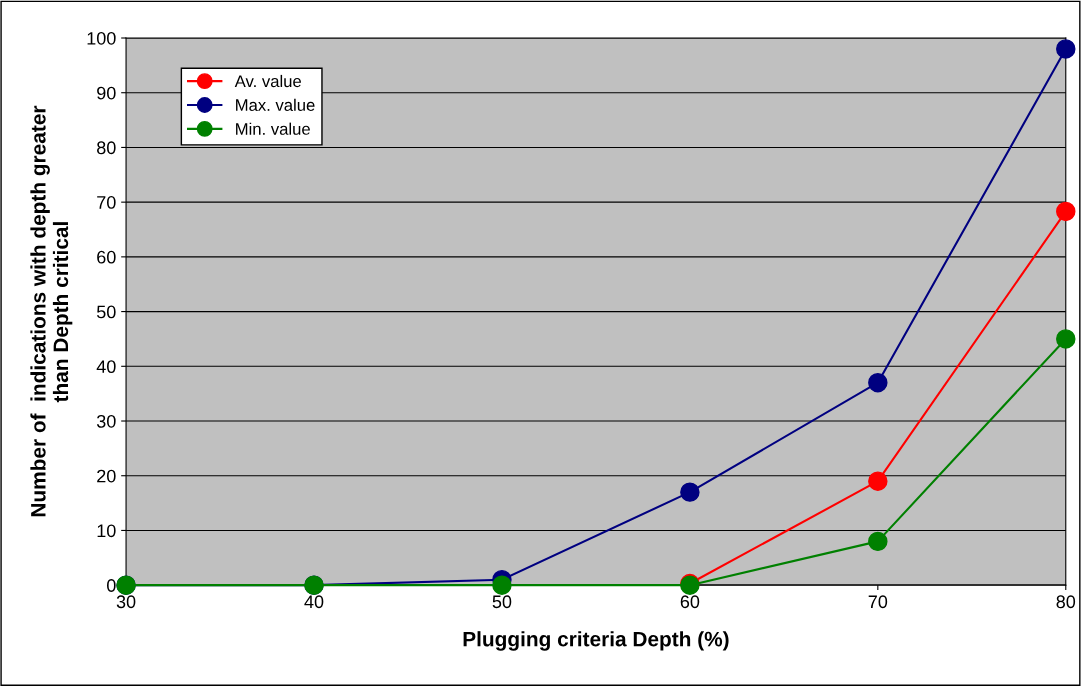 The width and height of the screenshot is (1082, 686). I want to click on y-axis-title: Number of indications with depth greater than Depth critical, so click(51, 311).